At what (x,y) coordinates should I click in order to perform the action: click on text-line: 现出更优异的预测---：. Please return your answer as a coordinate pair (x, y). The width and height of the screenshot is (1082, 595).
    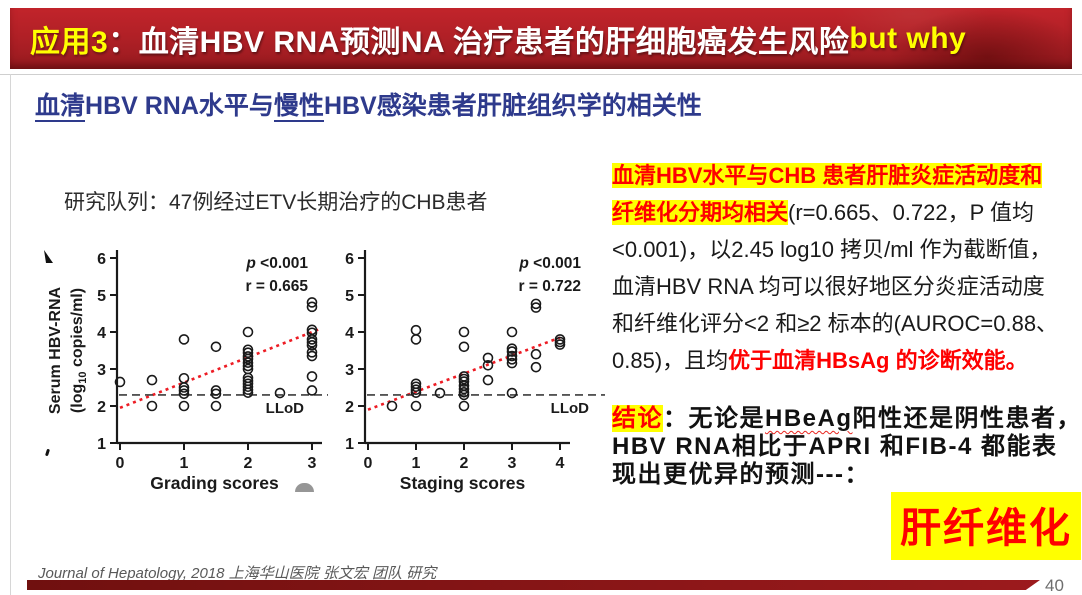
    Looking at the image, I should click on (847, 475).